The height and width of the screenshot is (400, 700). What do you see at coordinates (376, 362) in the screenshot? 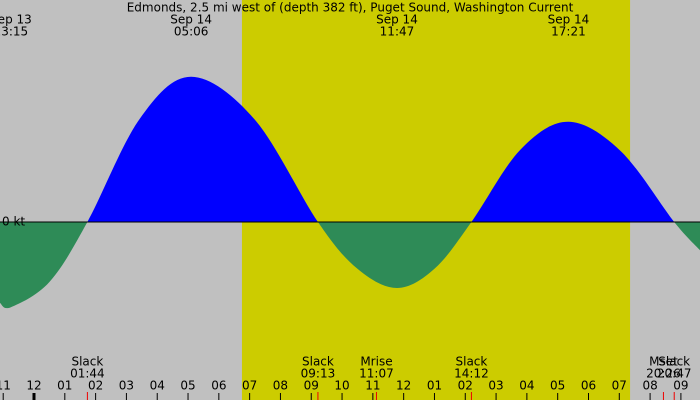
I see `event-label: Mrise` at bounding box center [376, 362].